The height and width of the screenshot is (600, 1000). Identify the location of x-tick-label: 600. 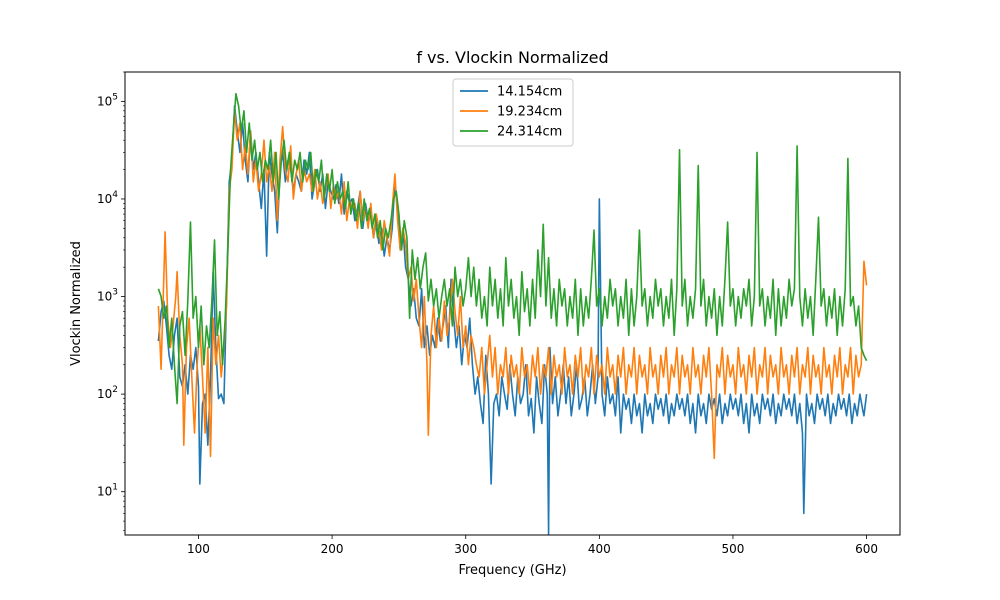
(866, 549).